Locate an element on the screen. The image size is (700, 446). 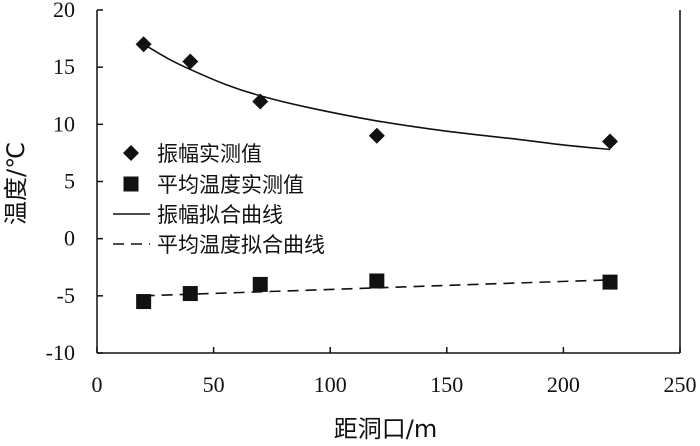
x-axis-title: 距洞口/m is located at coordinates (385, 429).